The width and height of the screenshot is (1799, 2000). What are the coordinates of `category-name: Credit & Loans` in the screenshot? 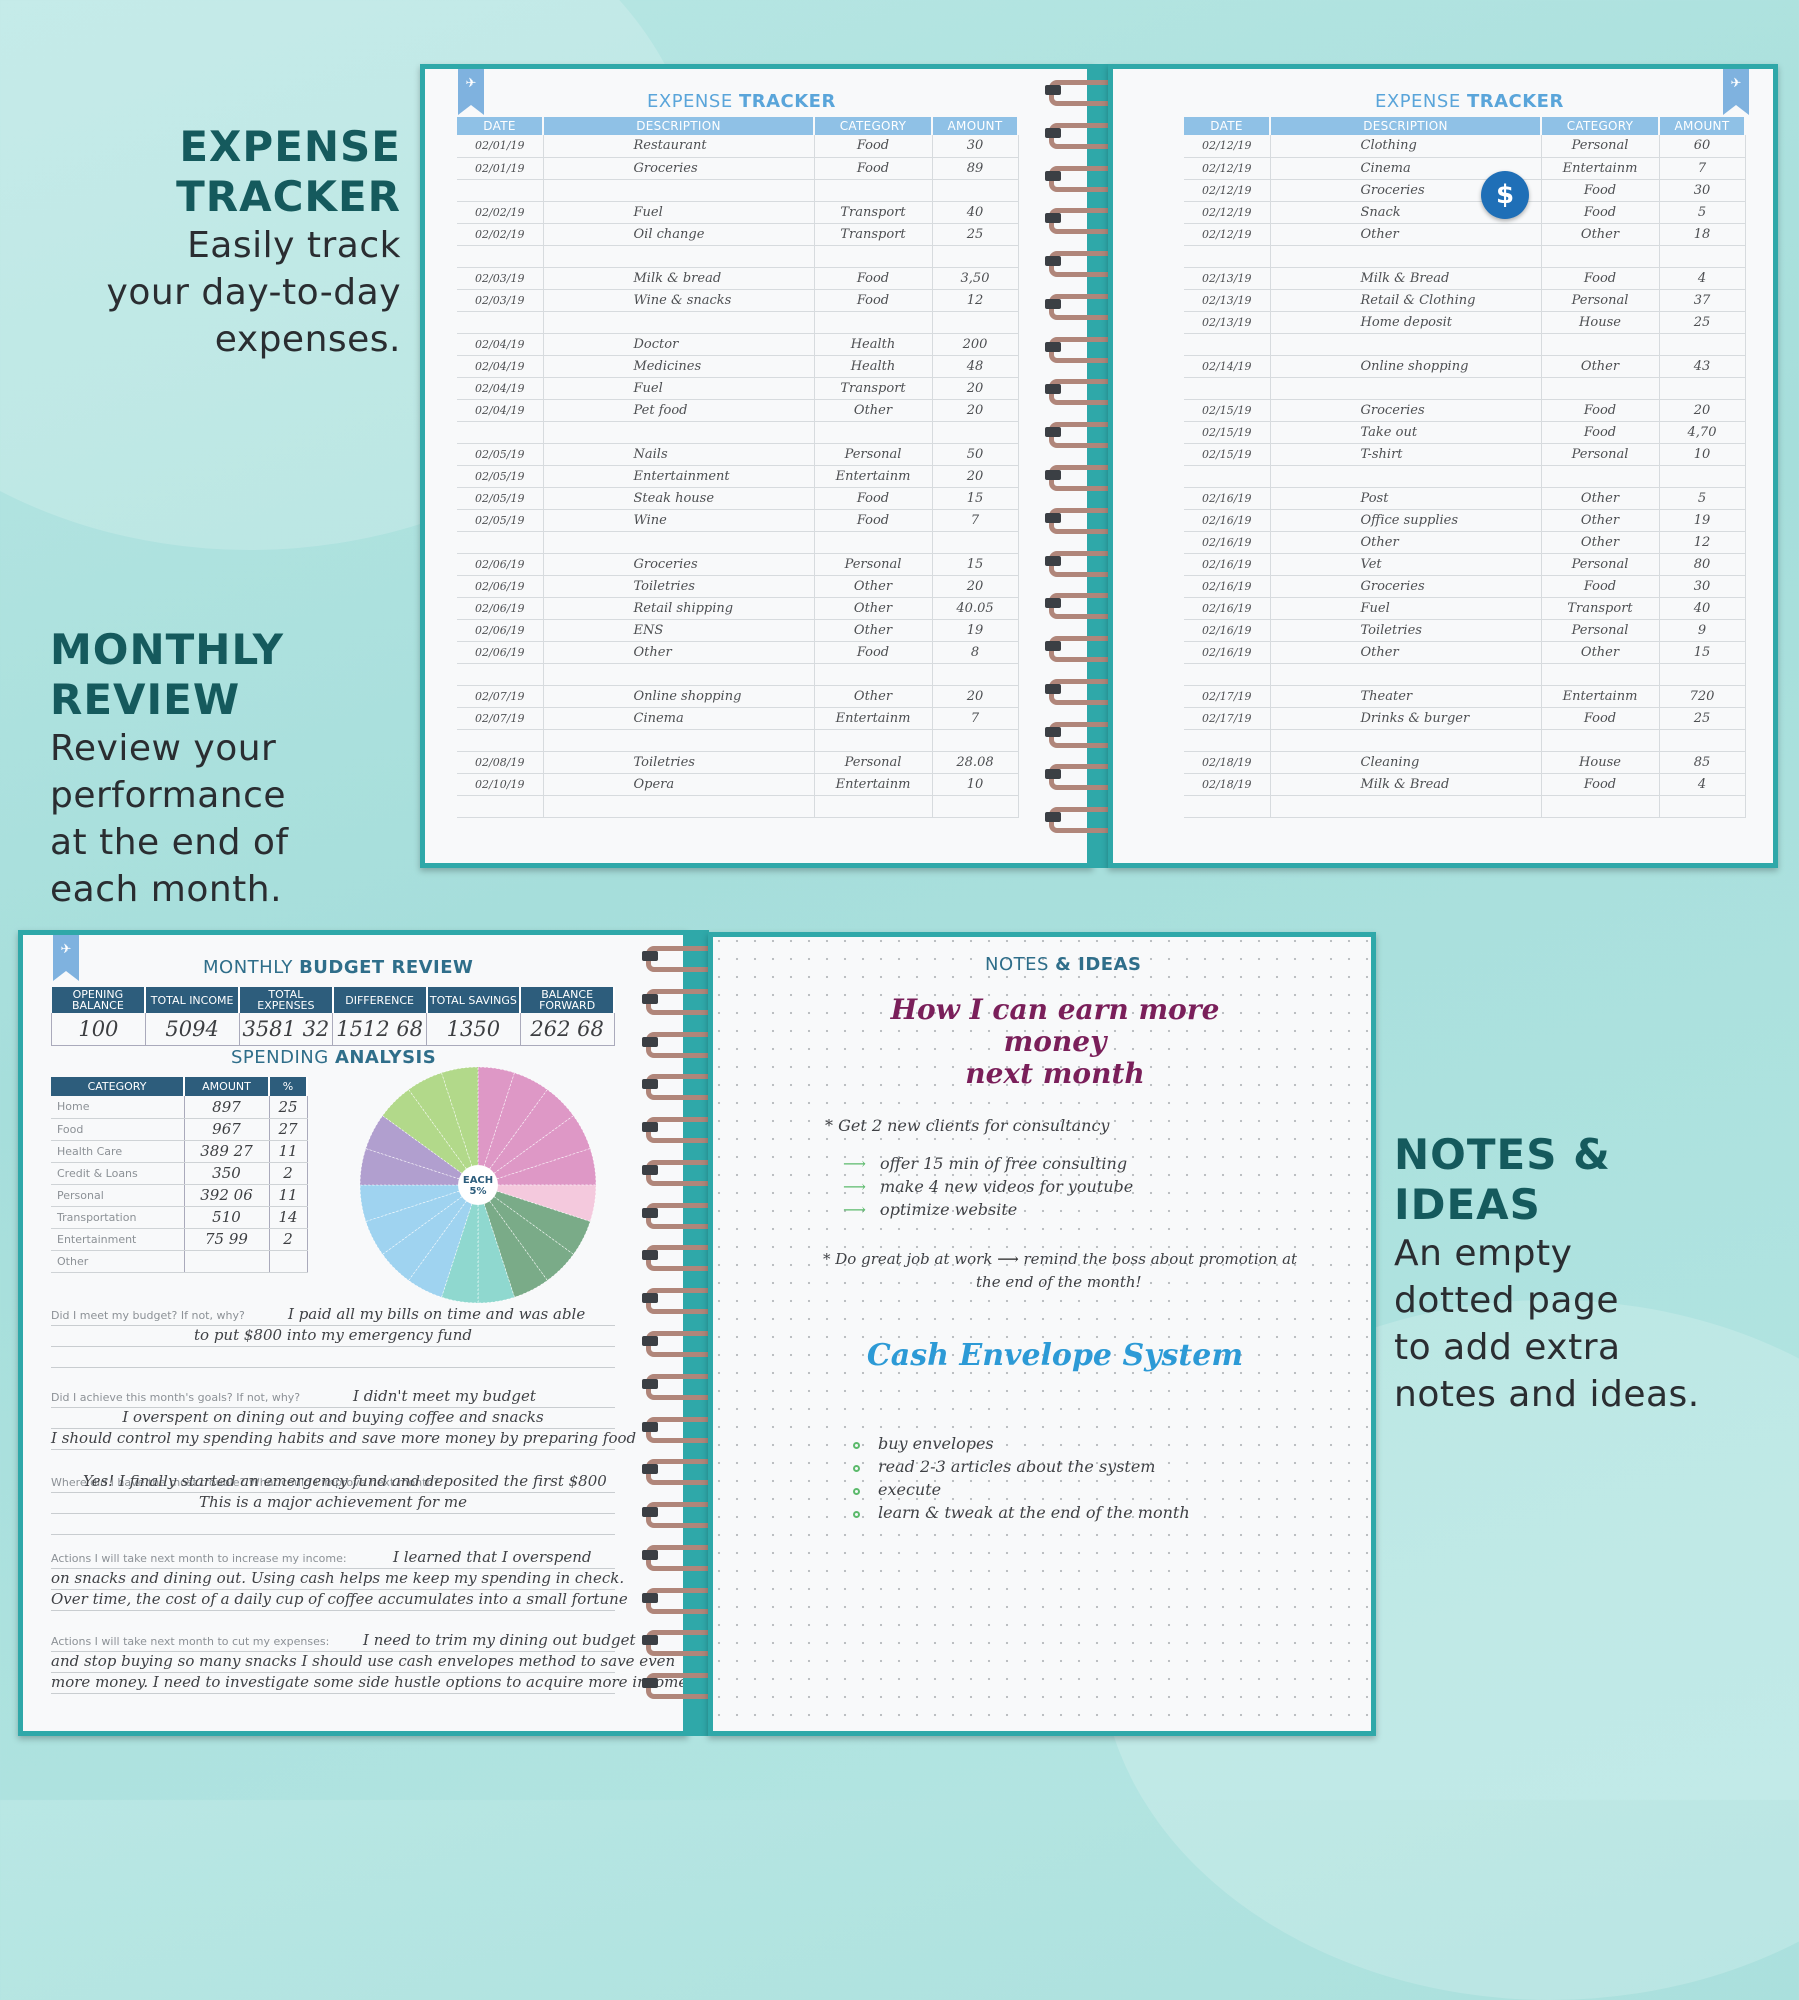 It's located at (118, 1173).